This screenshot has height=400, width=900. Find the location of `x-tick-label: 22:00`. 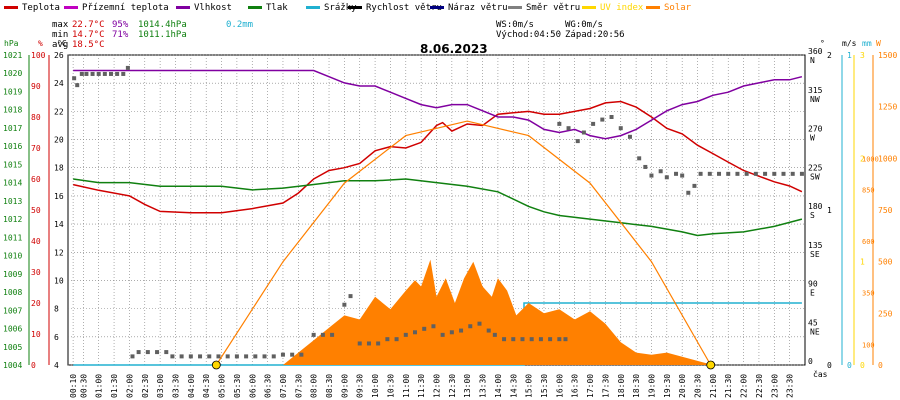

x-tick-label: 22:00 is located at coordinates (744, 386).